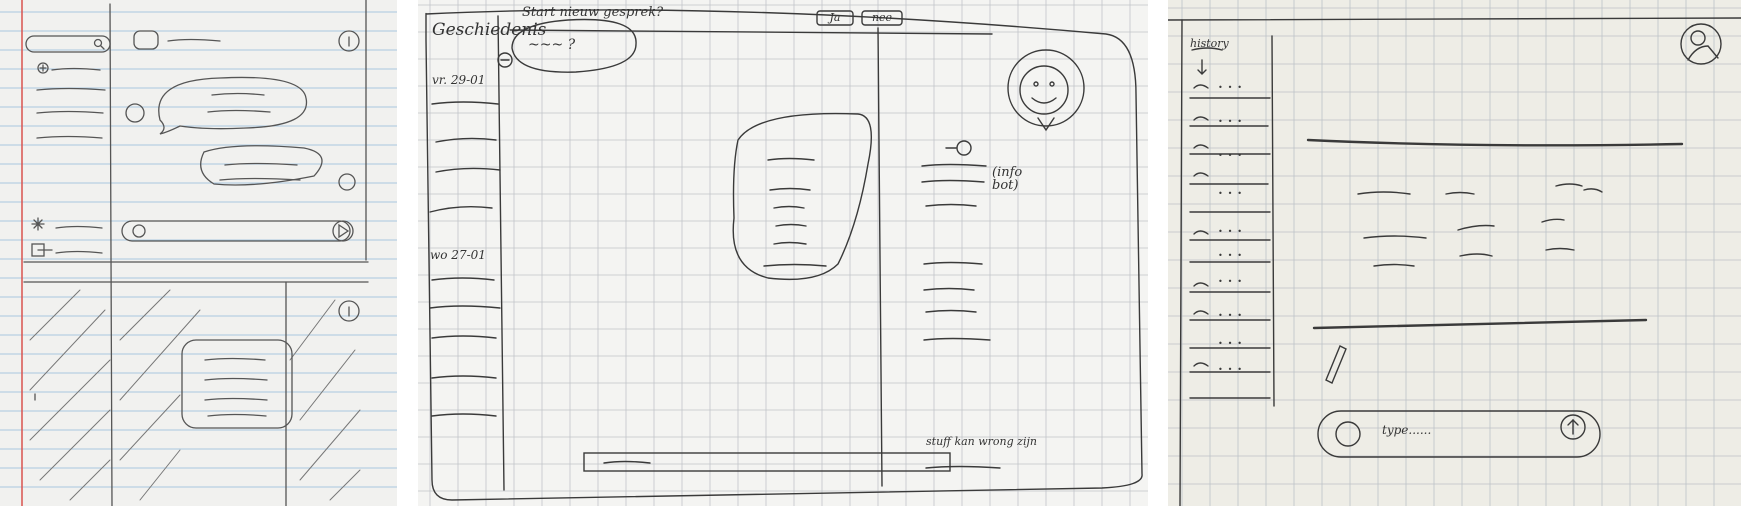  I want to click on bot-question-text: ~~~ ?, so click(552, 45).